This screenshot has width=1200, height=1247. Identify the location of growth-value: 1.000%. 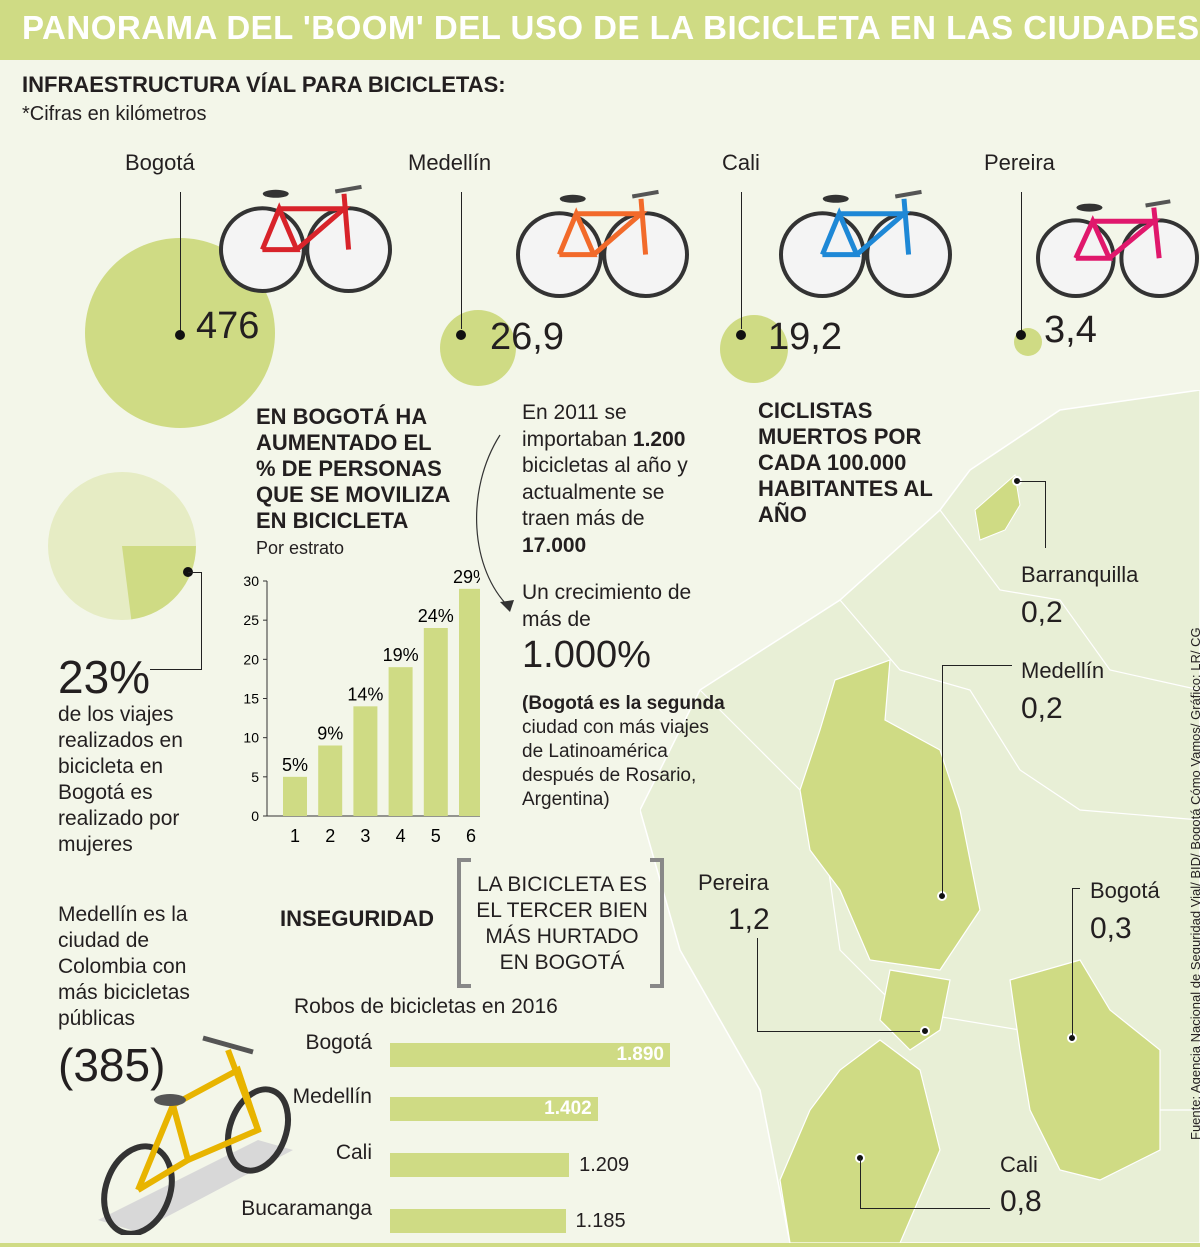
(586, 655).